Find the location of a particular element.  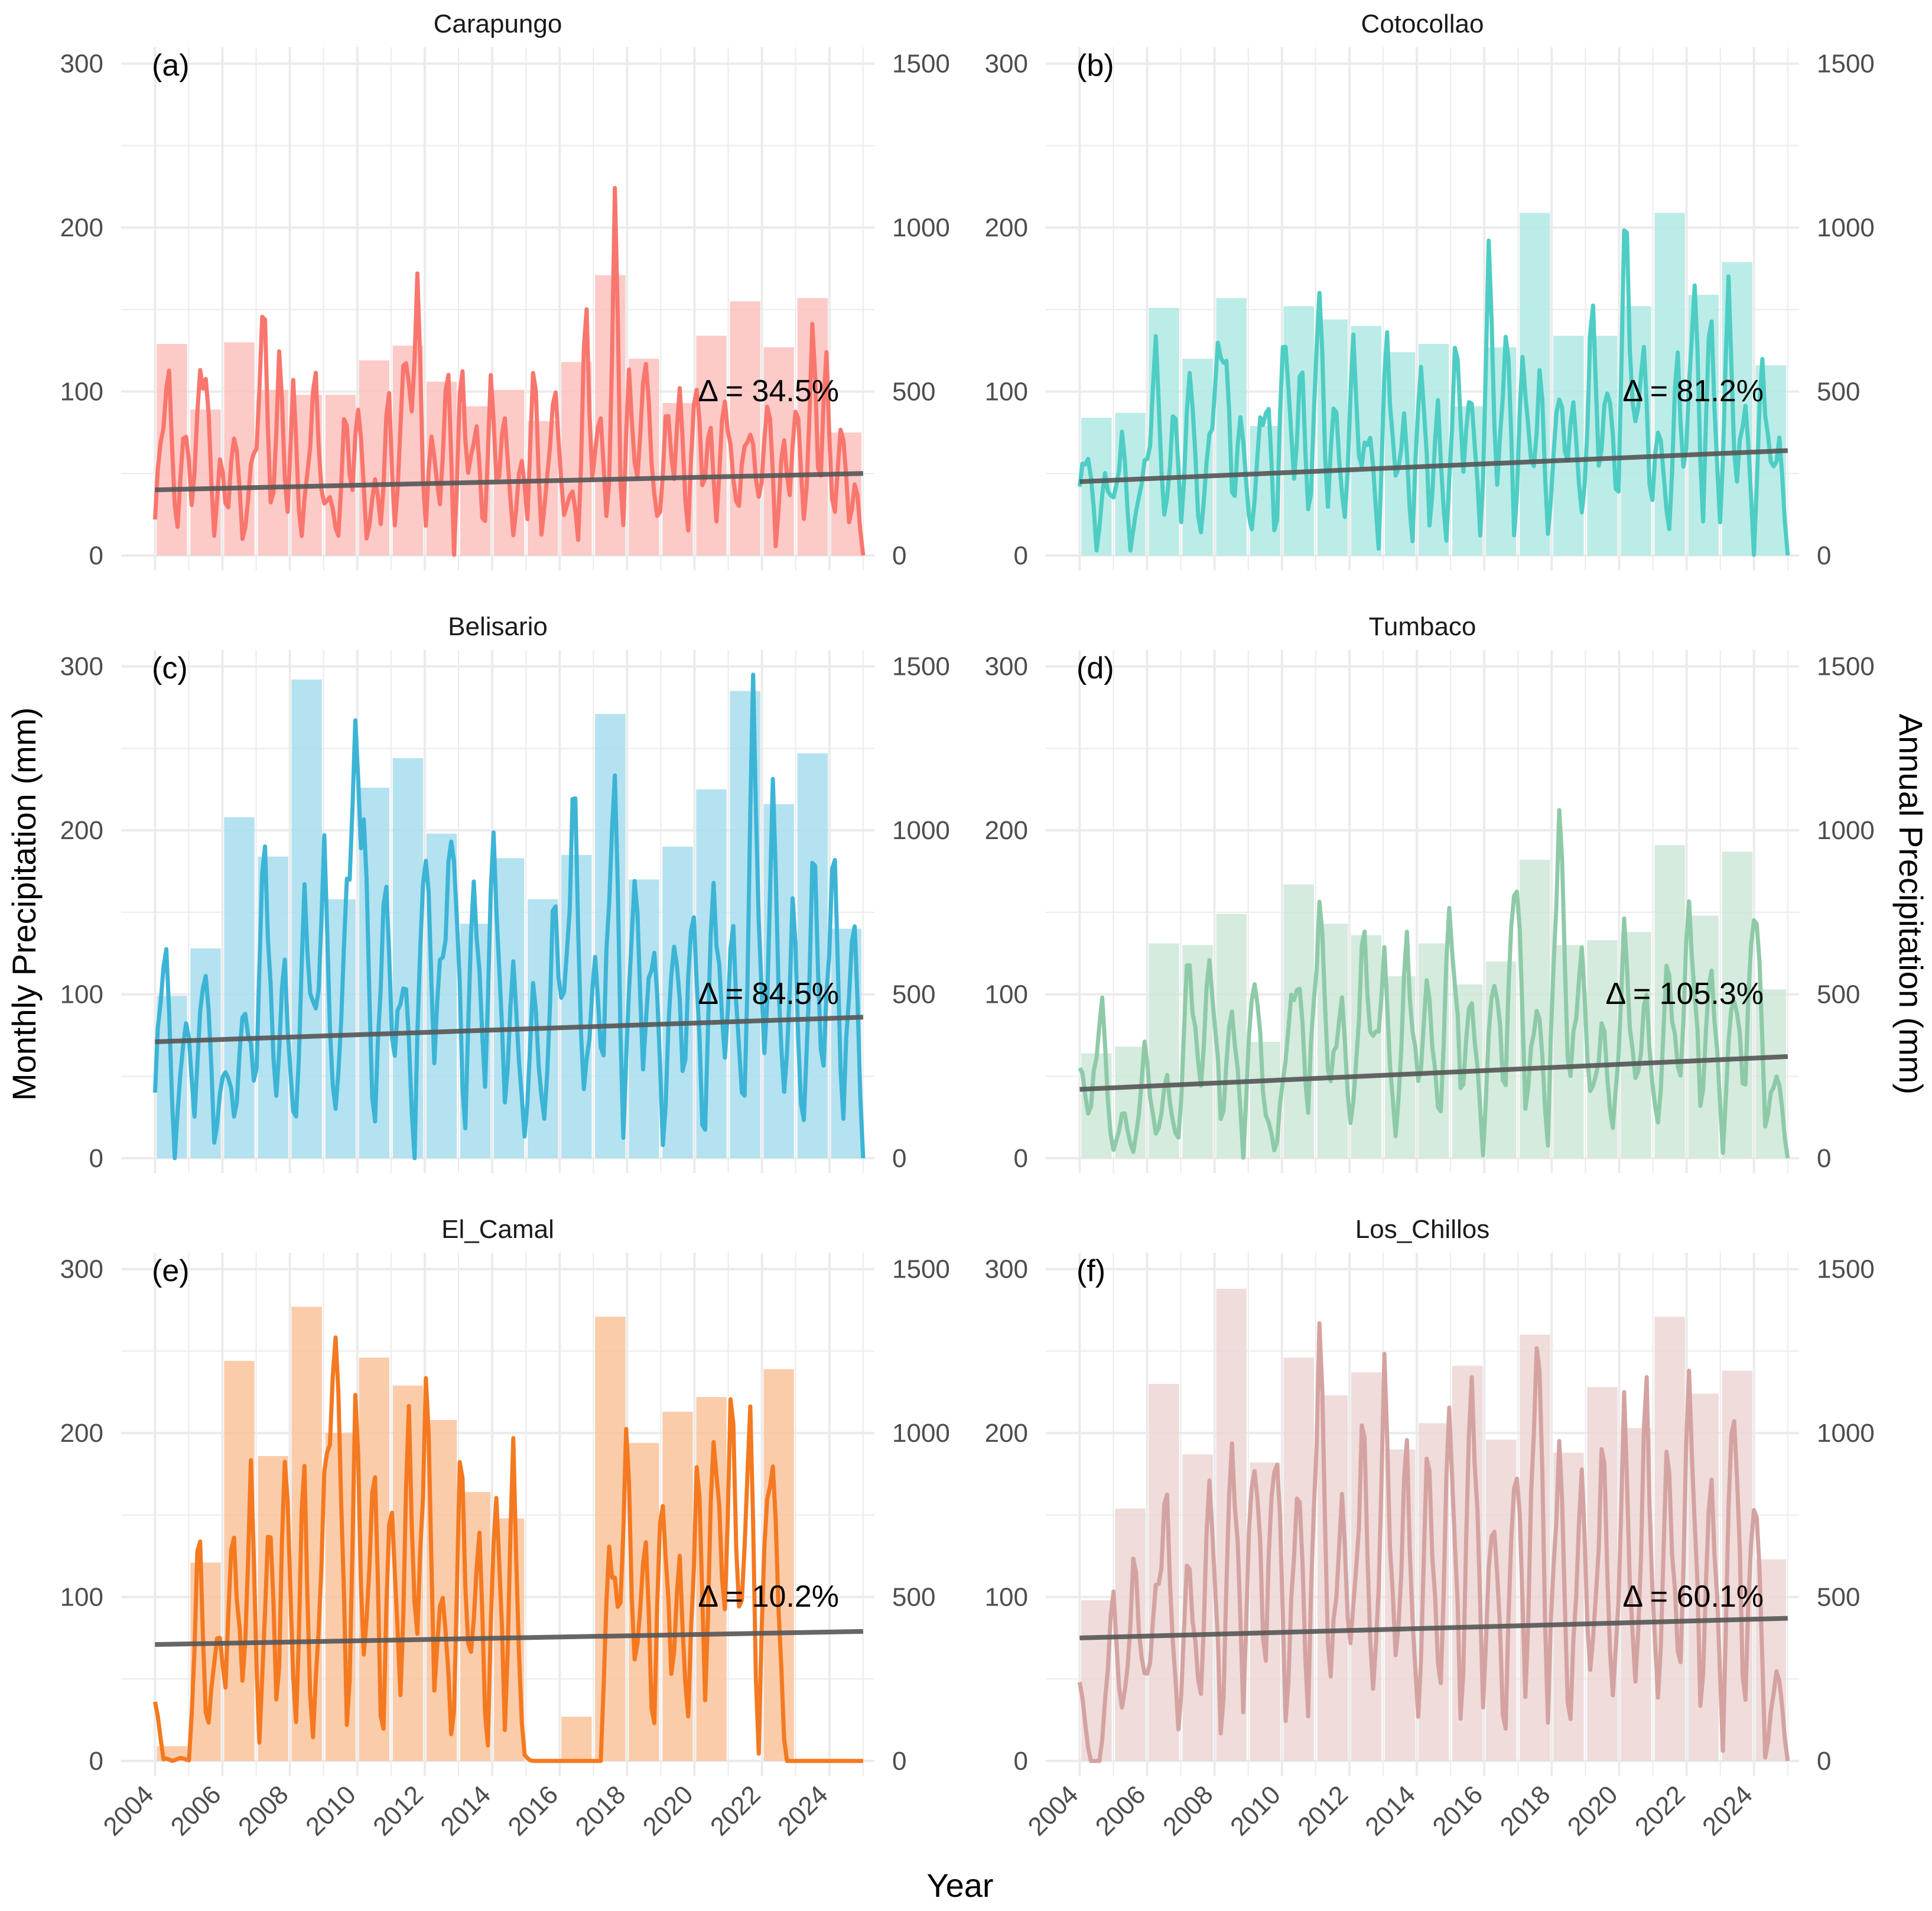

panel-strip-label: Tumbaco is located at coordinates (1423, 627).